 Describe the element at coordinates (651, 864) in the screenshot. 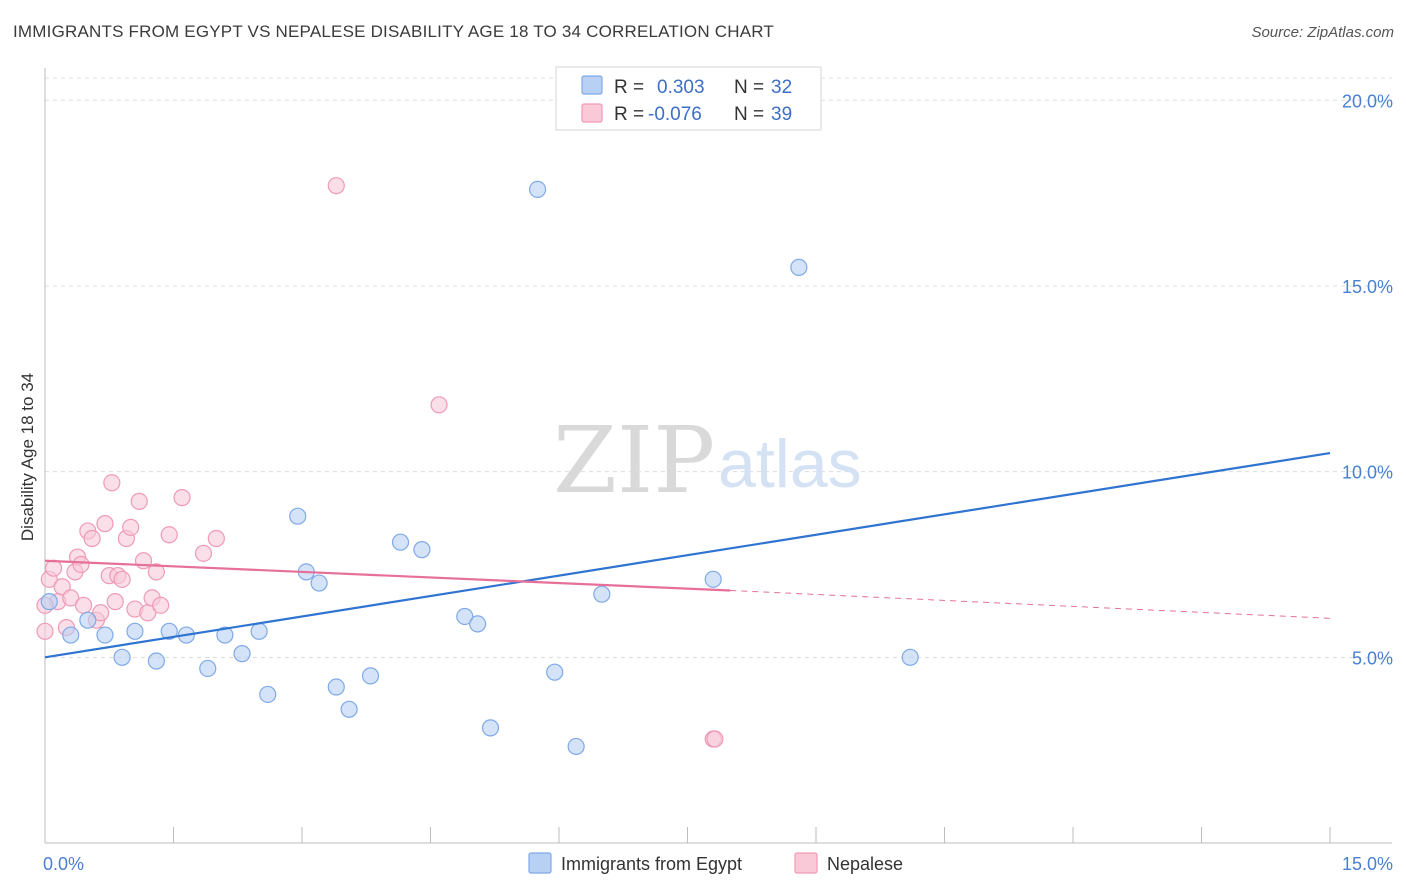

I see `bottom-legend-label-egypt: Immigrants from Egypt` at that location.